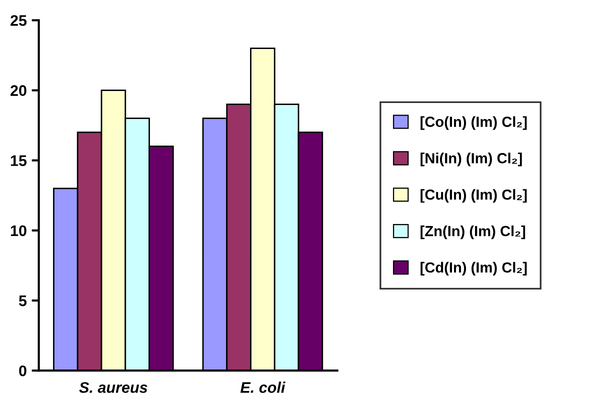  Describe the element at coordinates (113, 387) in the screenshot. I see `x-tick-label: S. aureus` at that location.